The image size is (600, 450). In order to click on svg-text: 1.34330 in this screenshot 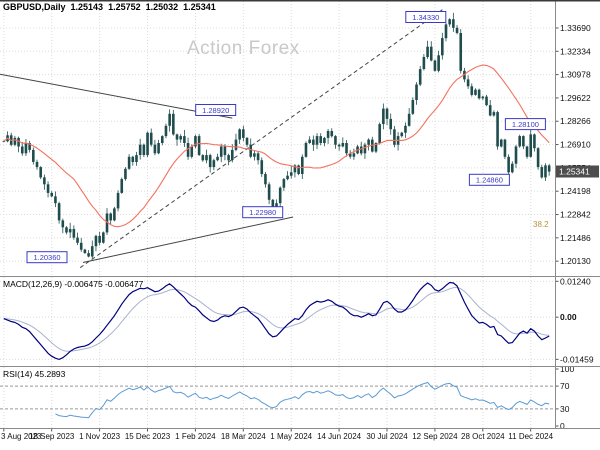, I will do `click(425, 17)`.